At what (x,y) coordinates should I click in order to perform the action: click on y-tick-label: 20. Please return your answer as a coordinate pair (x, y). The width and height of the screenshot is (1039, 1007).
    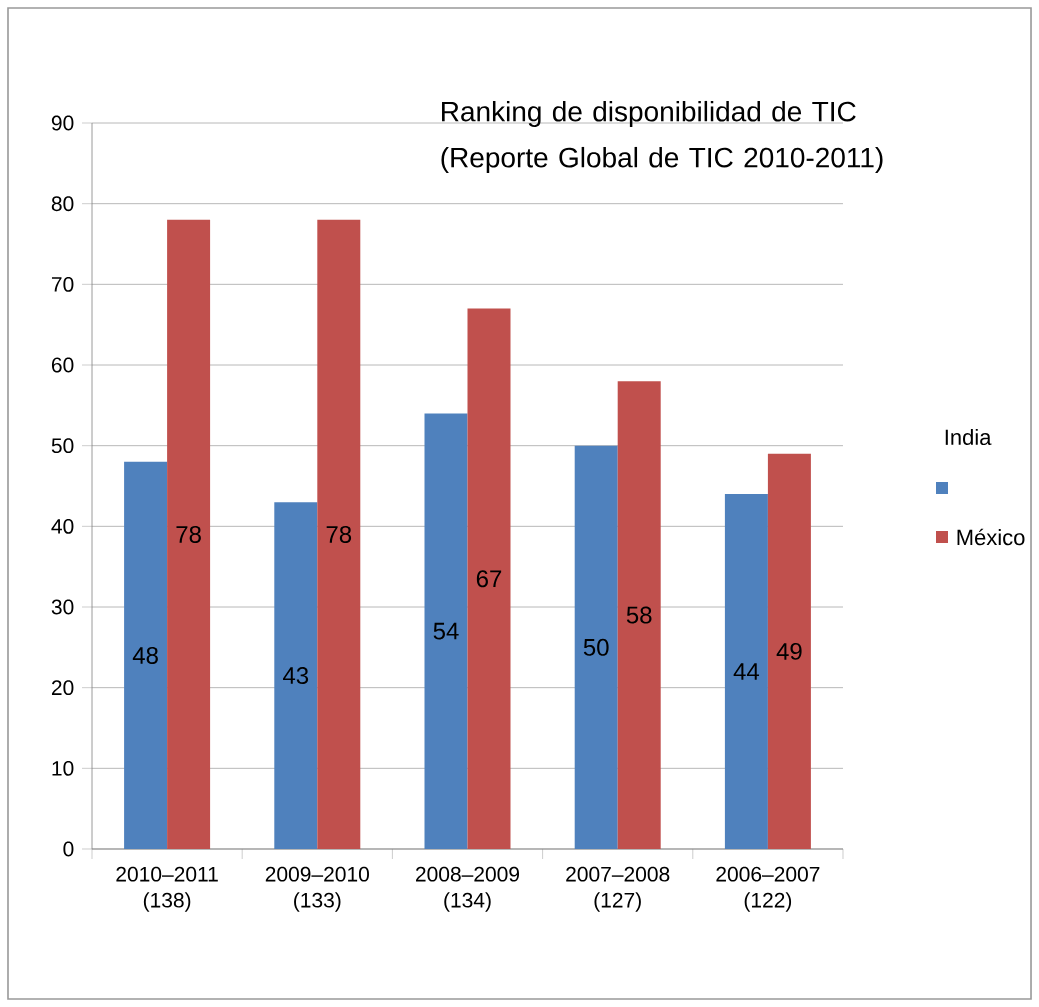
    Looking at the image, I should click on (62, 688).